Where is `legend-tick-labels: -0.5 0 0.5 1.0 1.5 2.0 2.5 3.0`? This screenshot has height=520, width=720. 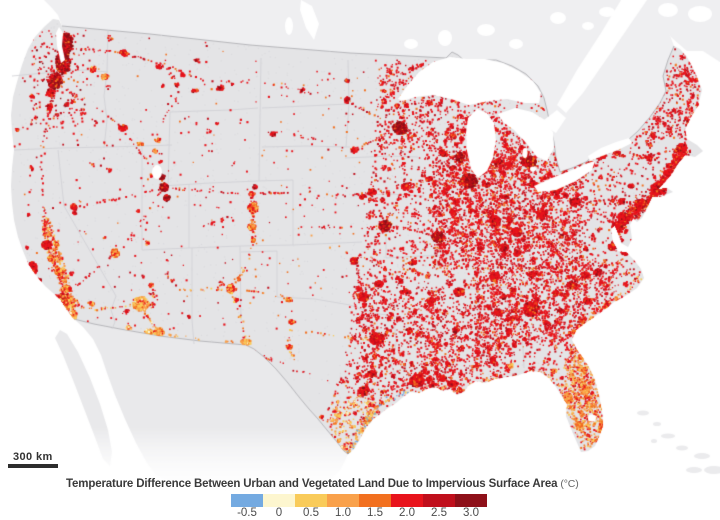 legend-tick-labels: -0.5 0 0.5 1.0 1.5 2.0 2.5 3.0 is located at coordinates (359, 513).